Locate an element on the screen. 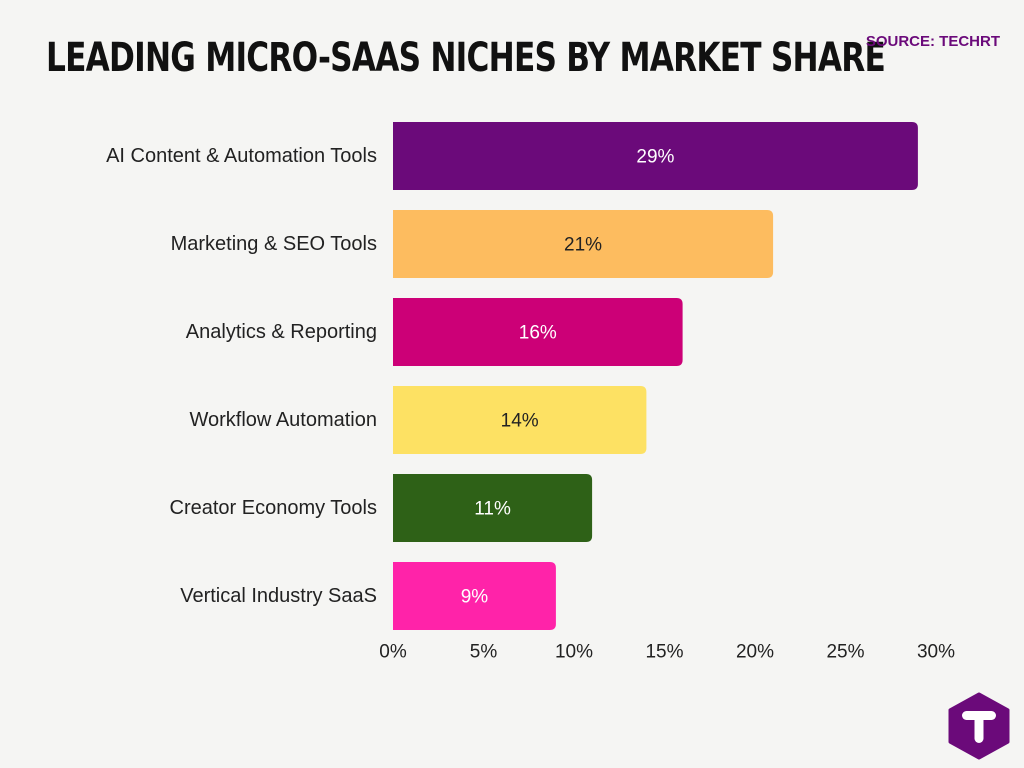 The width and height of the screenshot is (1024, 768). data-label: 29% is located at coordinates (655, 157).